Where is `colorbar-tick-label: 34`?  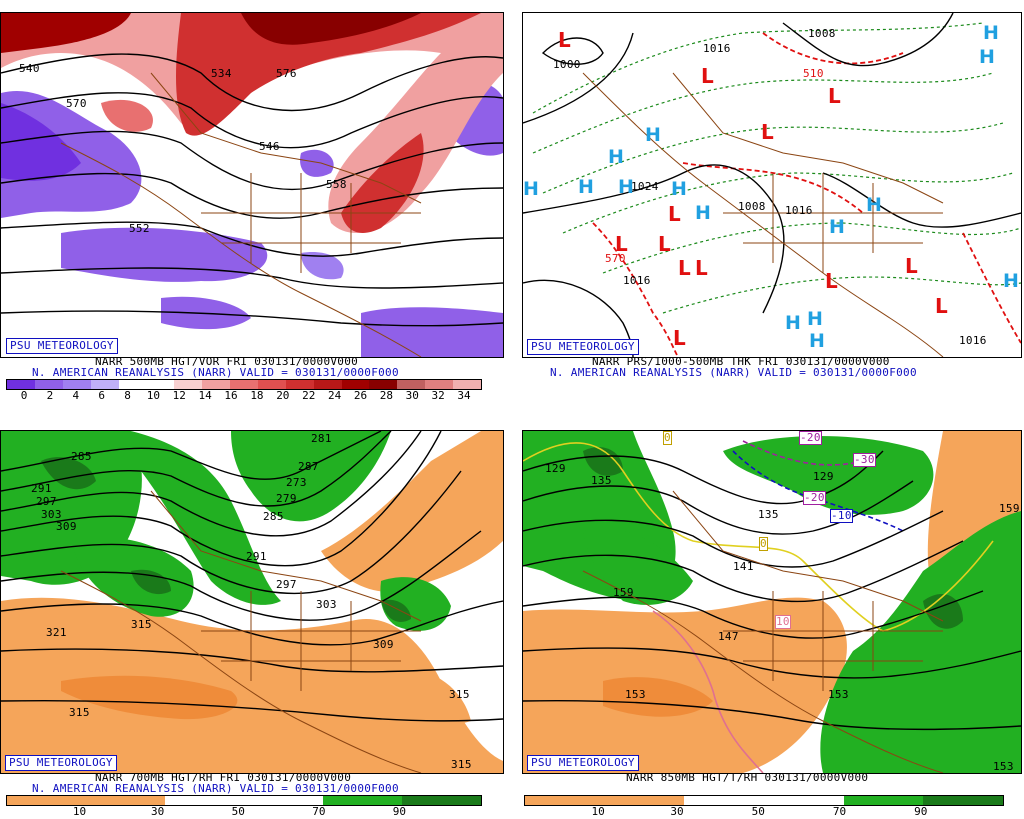 colorbar-tick-label: 34 is located at coordinates (464, 395).